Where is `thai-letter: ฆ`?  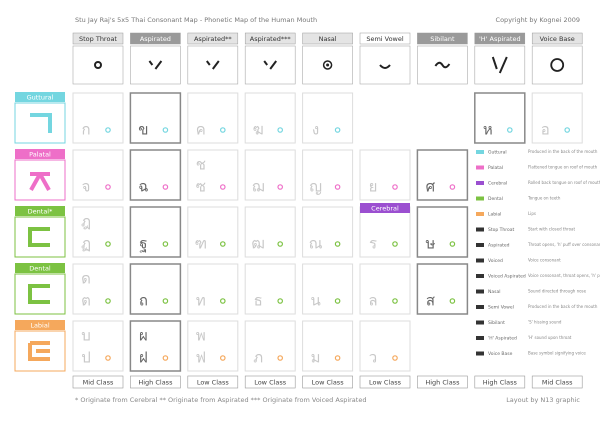 thai-letter: ฆ is located at coordinates (258, 130).